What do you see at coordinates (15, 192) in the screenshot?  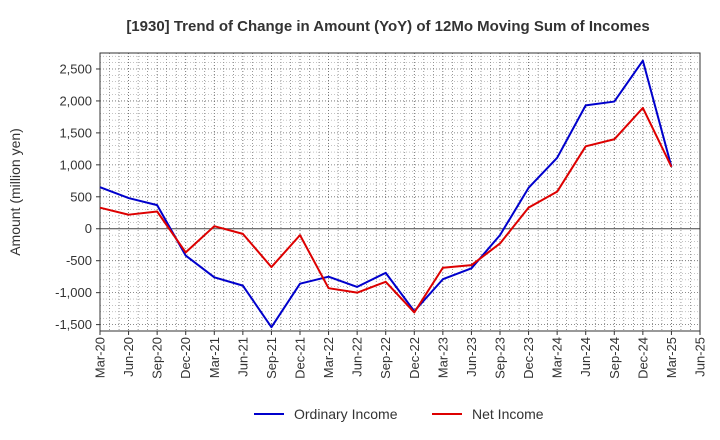 I see `y-axis-label: Amount (million yen)` at bounding box center [15, 192].